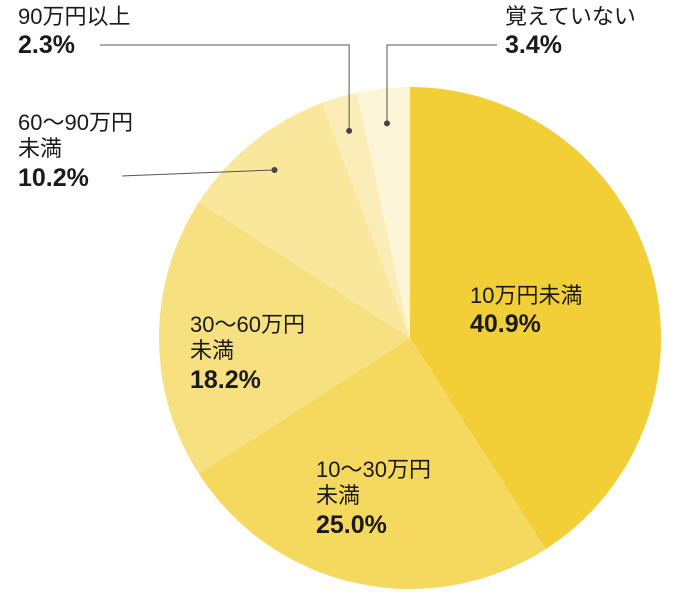  Describe the element at coordinates (75, 122) in the screenshot. I see `label-slice-3-name-line1: 60〜90万円` at that location.